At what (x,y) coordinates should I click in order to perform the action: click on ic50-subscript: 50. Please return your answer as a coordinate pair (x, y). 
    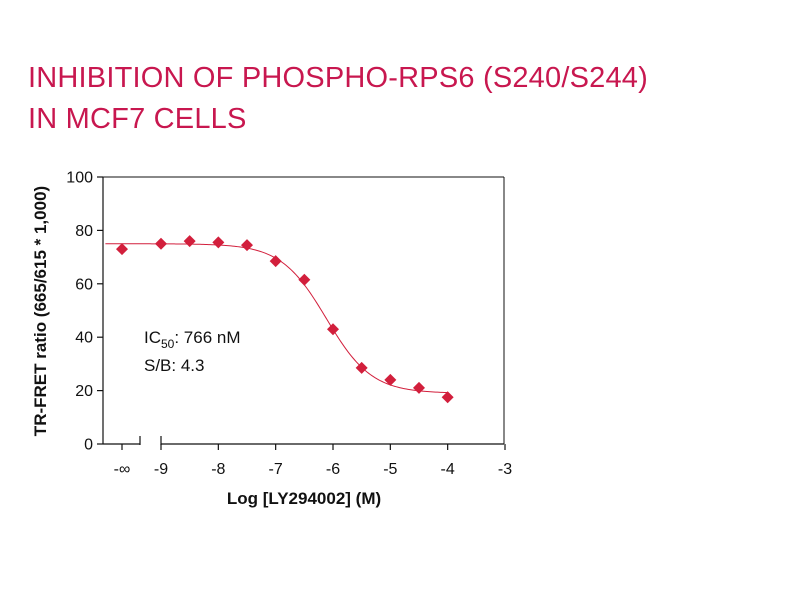
    Looking at the image, I should click on (168, 344).